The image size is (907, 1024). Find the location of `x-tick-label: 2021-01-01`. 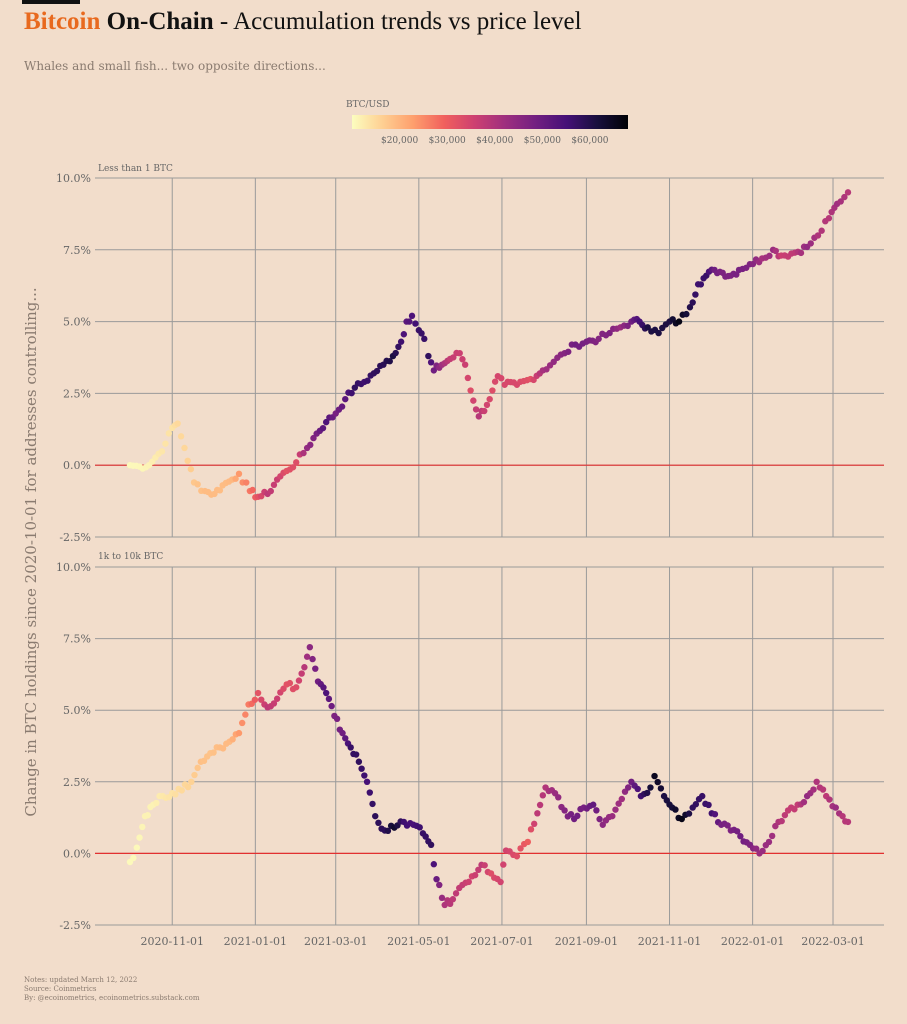

x-tick-label: 2021-01-01 is located at coordinates (255, 941).